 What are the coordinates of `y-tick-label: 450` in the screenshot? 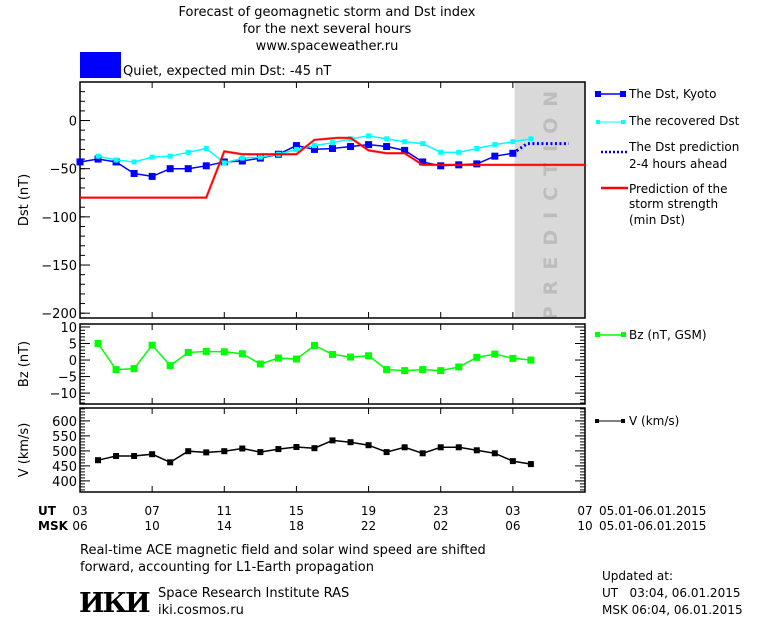 It's located at (64, 467).